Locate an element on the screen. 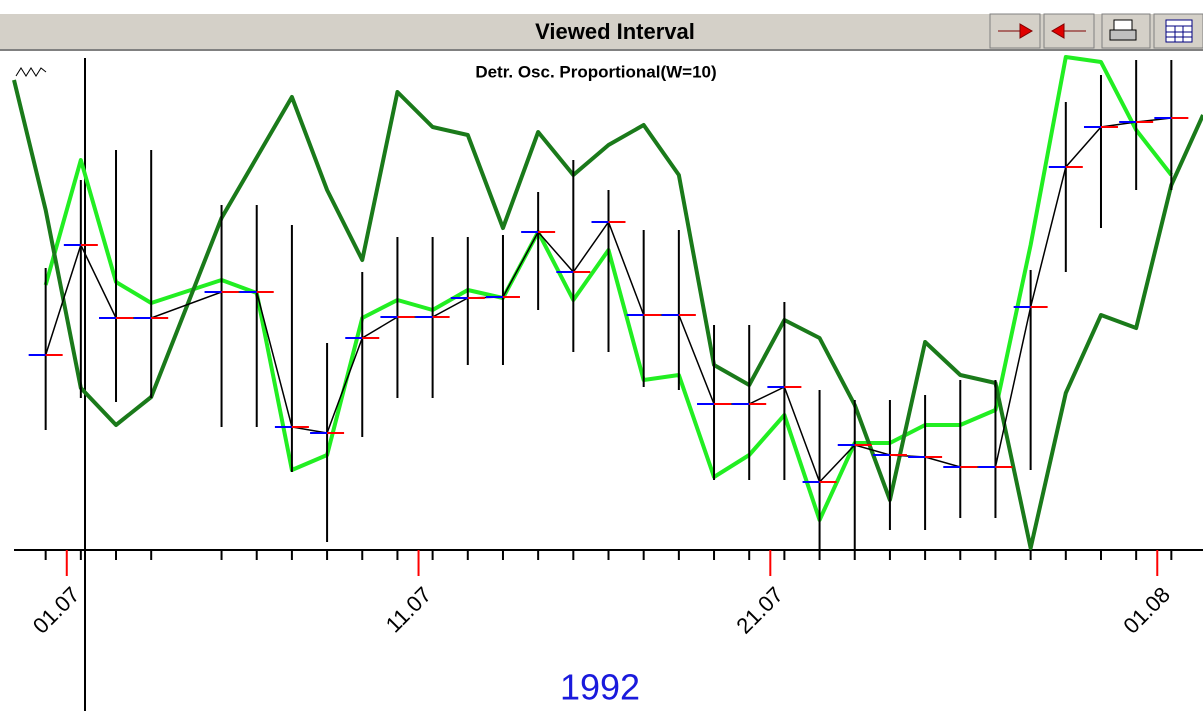  print-button is located at coordinates (1126, 31).